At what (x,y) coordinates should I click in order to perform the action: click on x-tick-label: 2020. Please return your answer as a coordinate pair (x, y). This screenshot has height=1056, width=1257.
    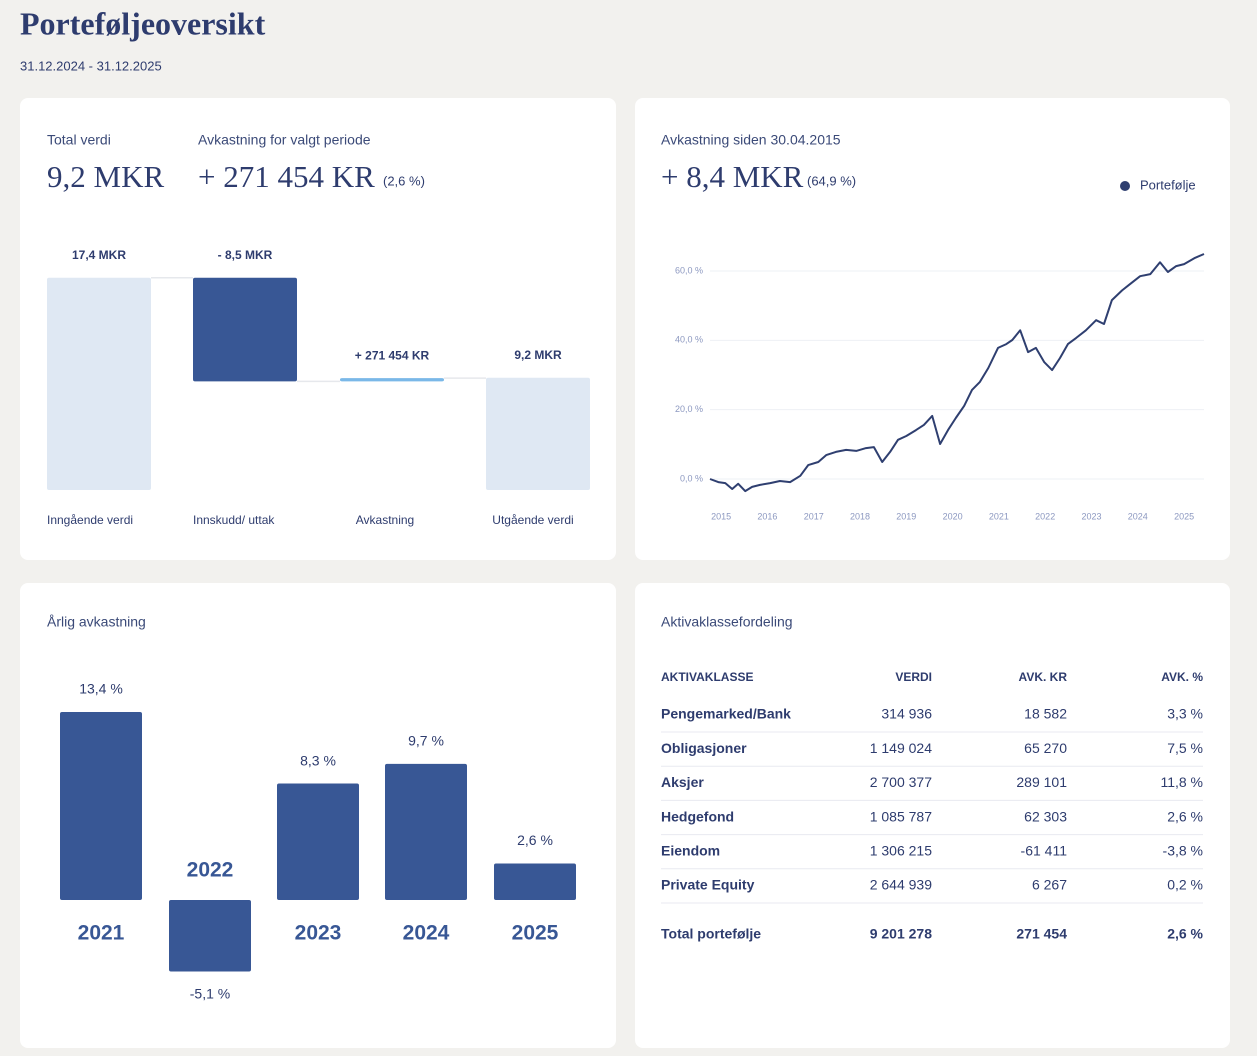
    Looking at the image, I should click on (953, 516).